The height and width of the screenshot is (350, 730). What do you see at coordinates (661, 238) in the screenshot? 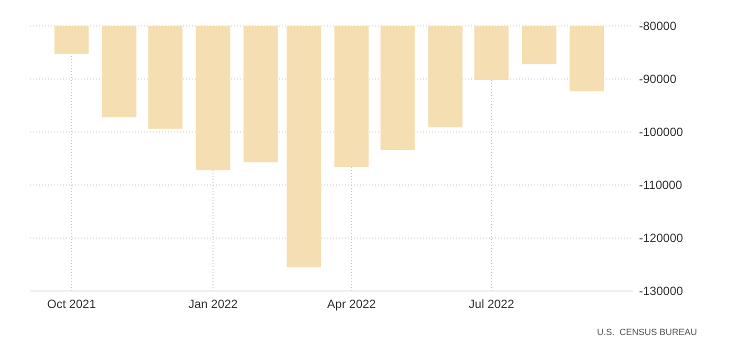
I see `y-tick-label: -120000` at bounding box center [661, 238].